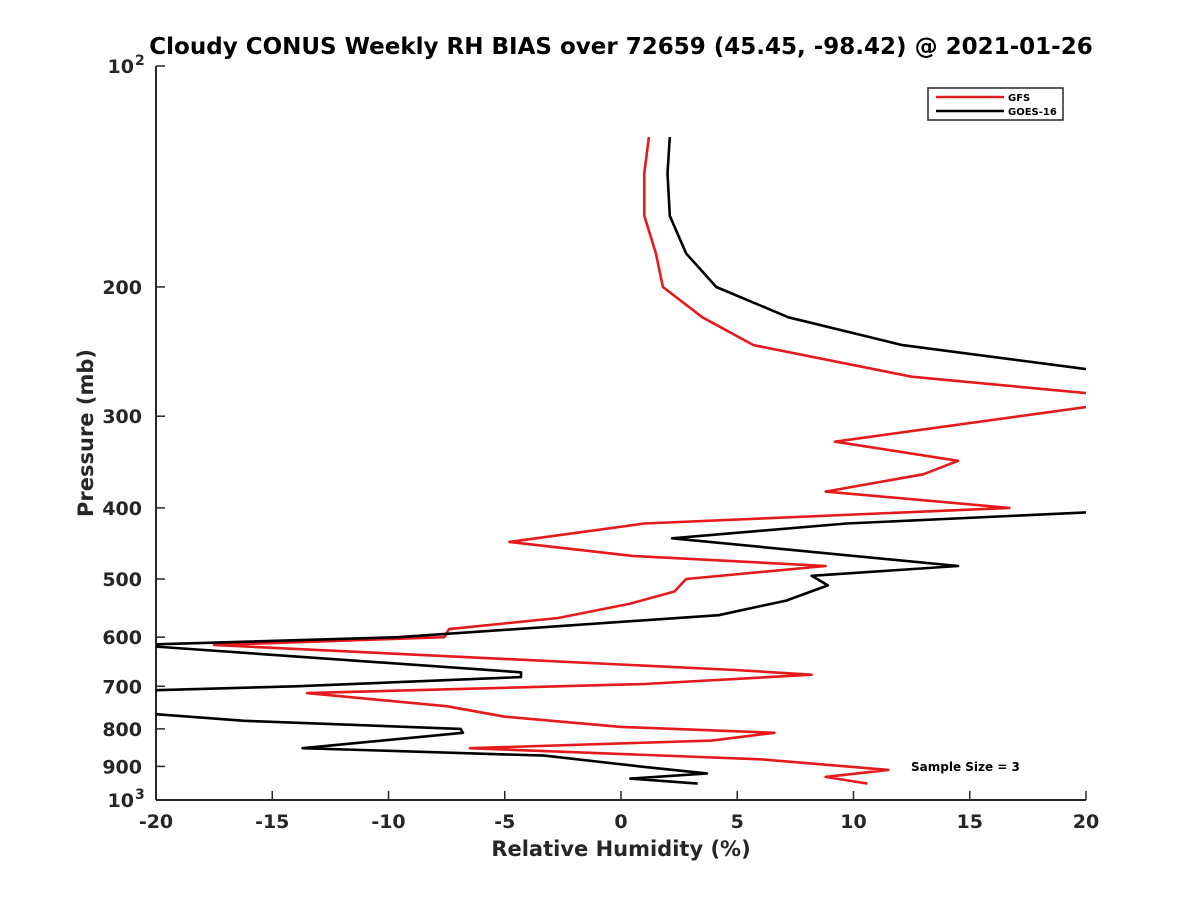 This screenshot has height=900, width=1200. Describe the element at coordinates (140, 795) in the screenshot. I see `y-tick-exponent: 3` at that location.